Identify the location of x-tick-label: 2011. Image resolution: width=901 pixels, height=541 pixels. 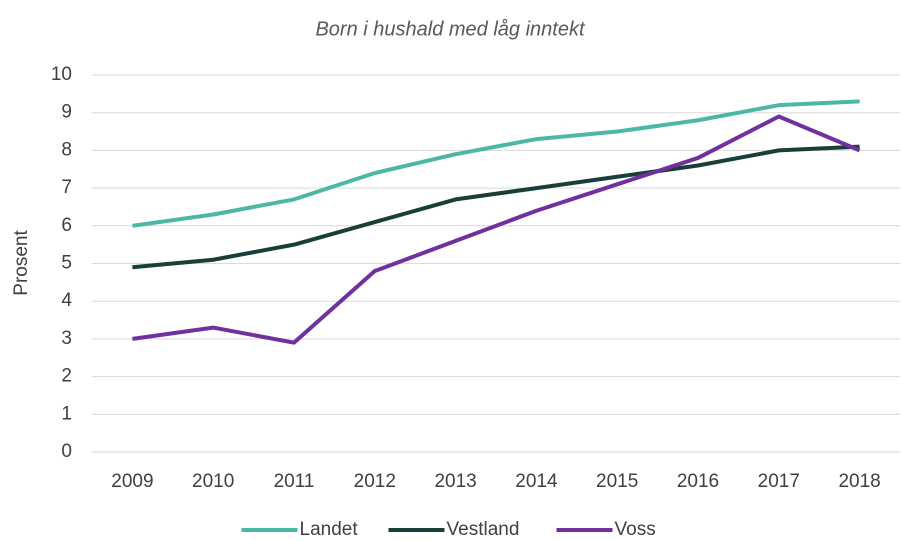
(294, 481).